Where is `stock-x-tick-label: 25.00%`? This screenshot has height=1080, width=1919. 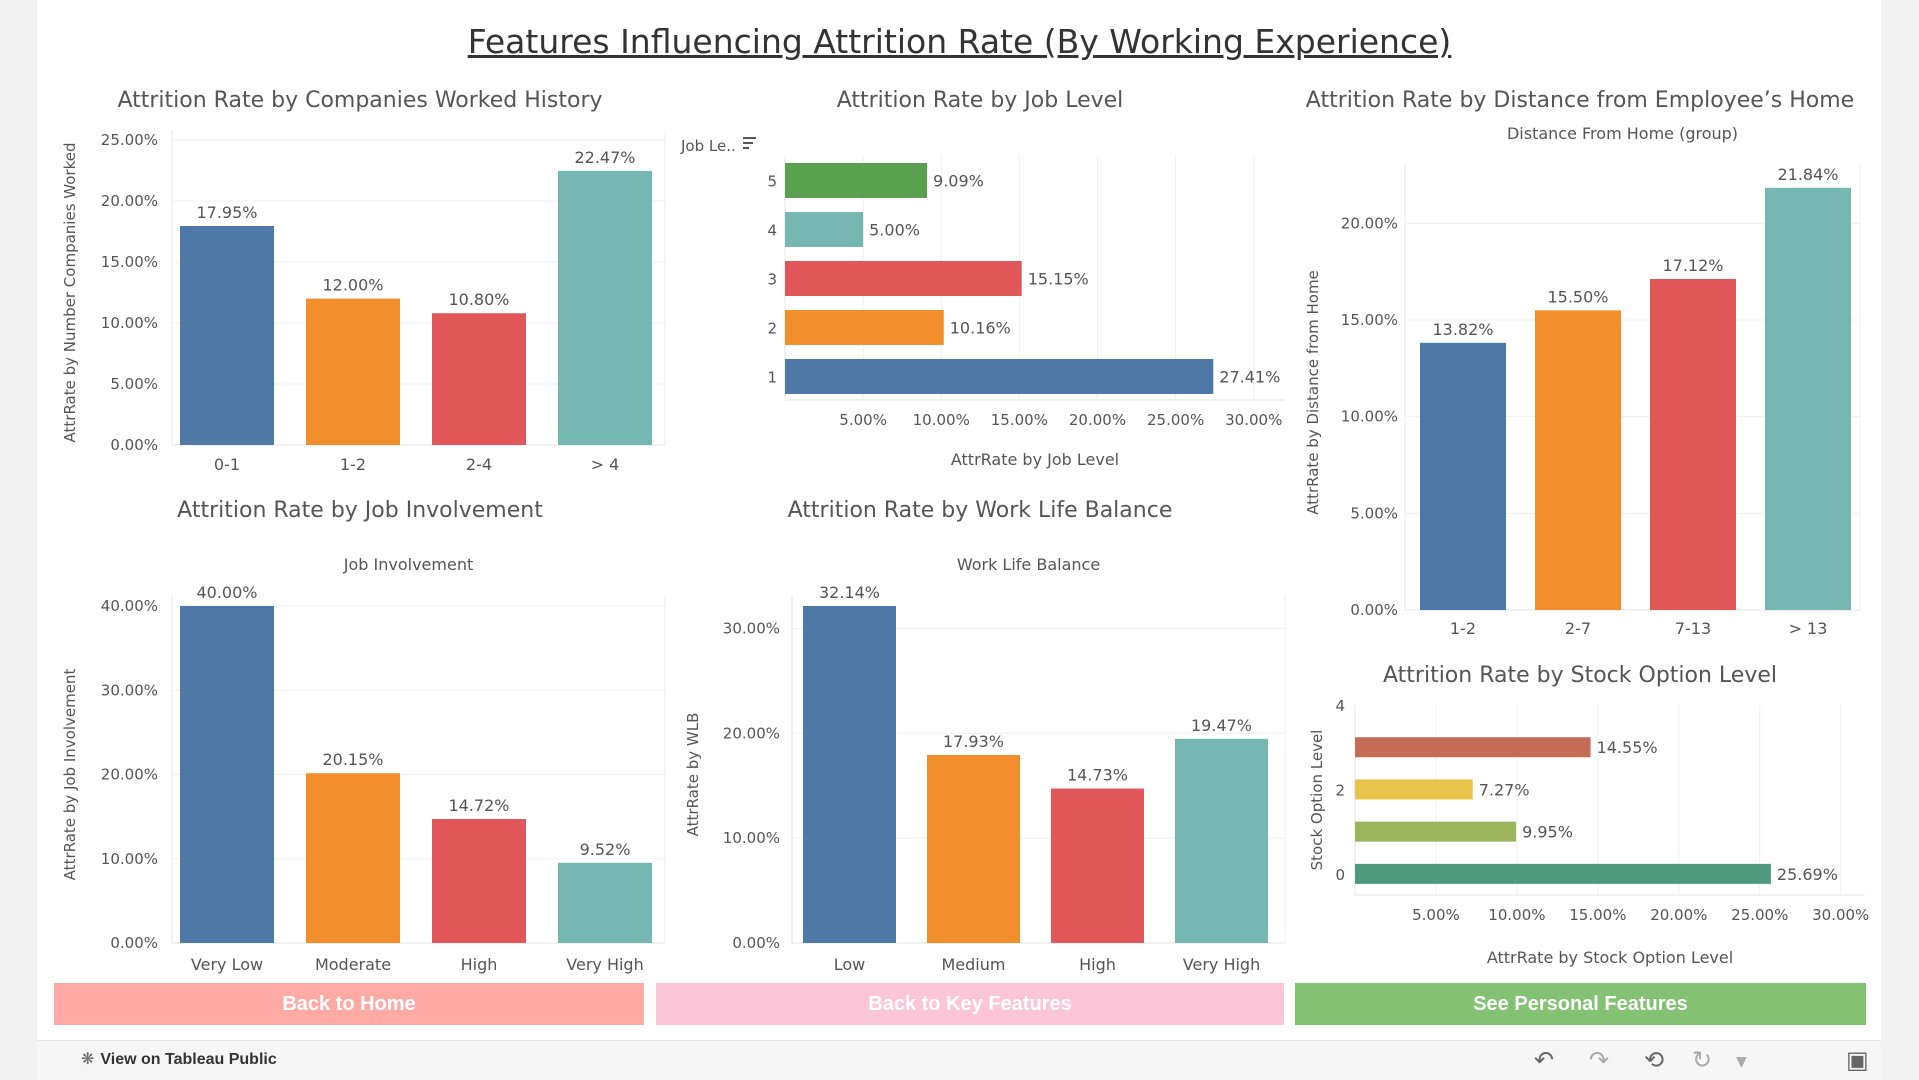 stock-x-tick-label: 25.00% is located at coordinates (1759, 915).